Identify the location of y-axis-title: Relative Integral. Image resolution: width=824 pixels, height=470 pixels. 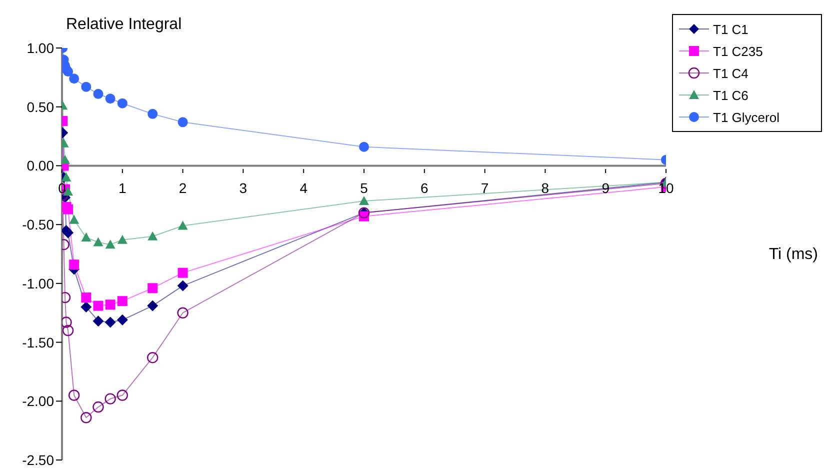
(124, 25).